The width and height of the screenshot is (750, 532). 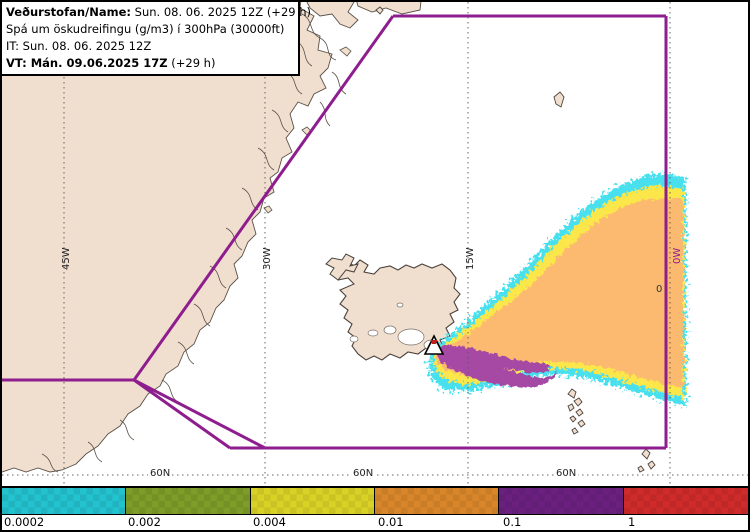 I want to click on colorbar-swatches, so click(x=375, y=501).